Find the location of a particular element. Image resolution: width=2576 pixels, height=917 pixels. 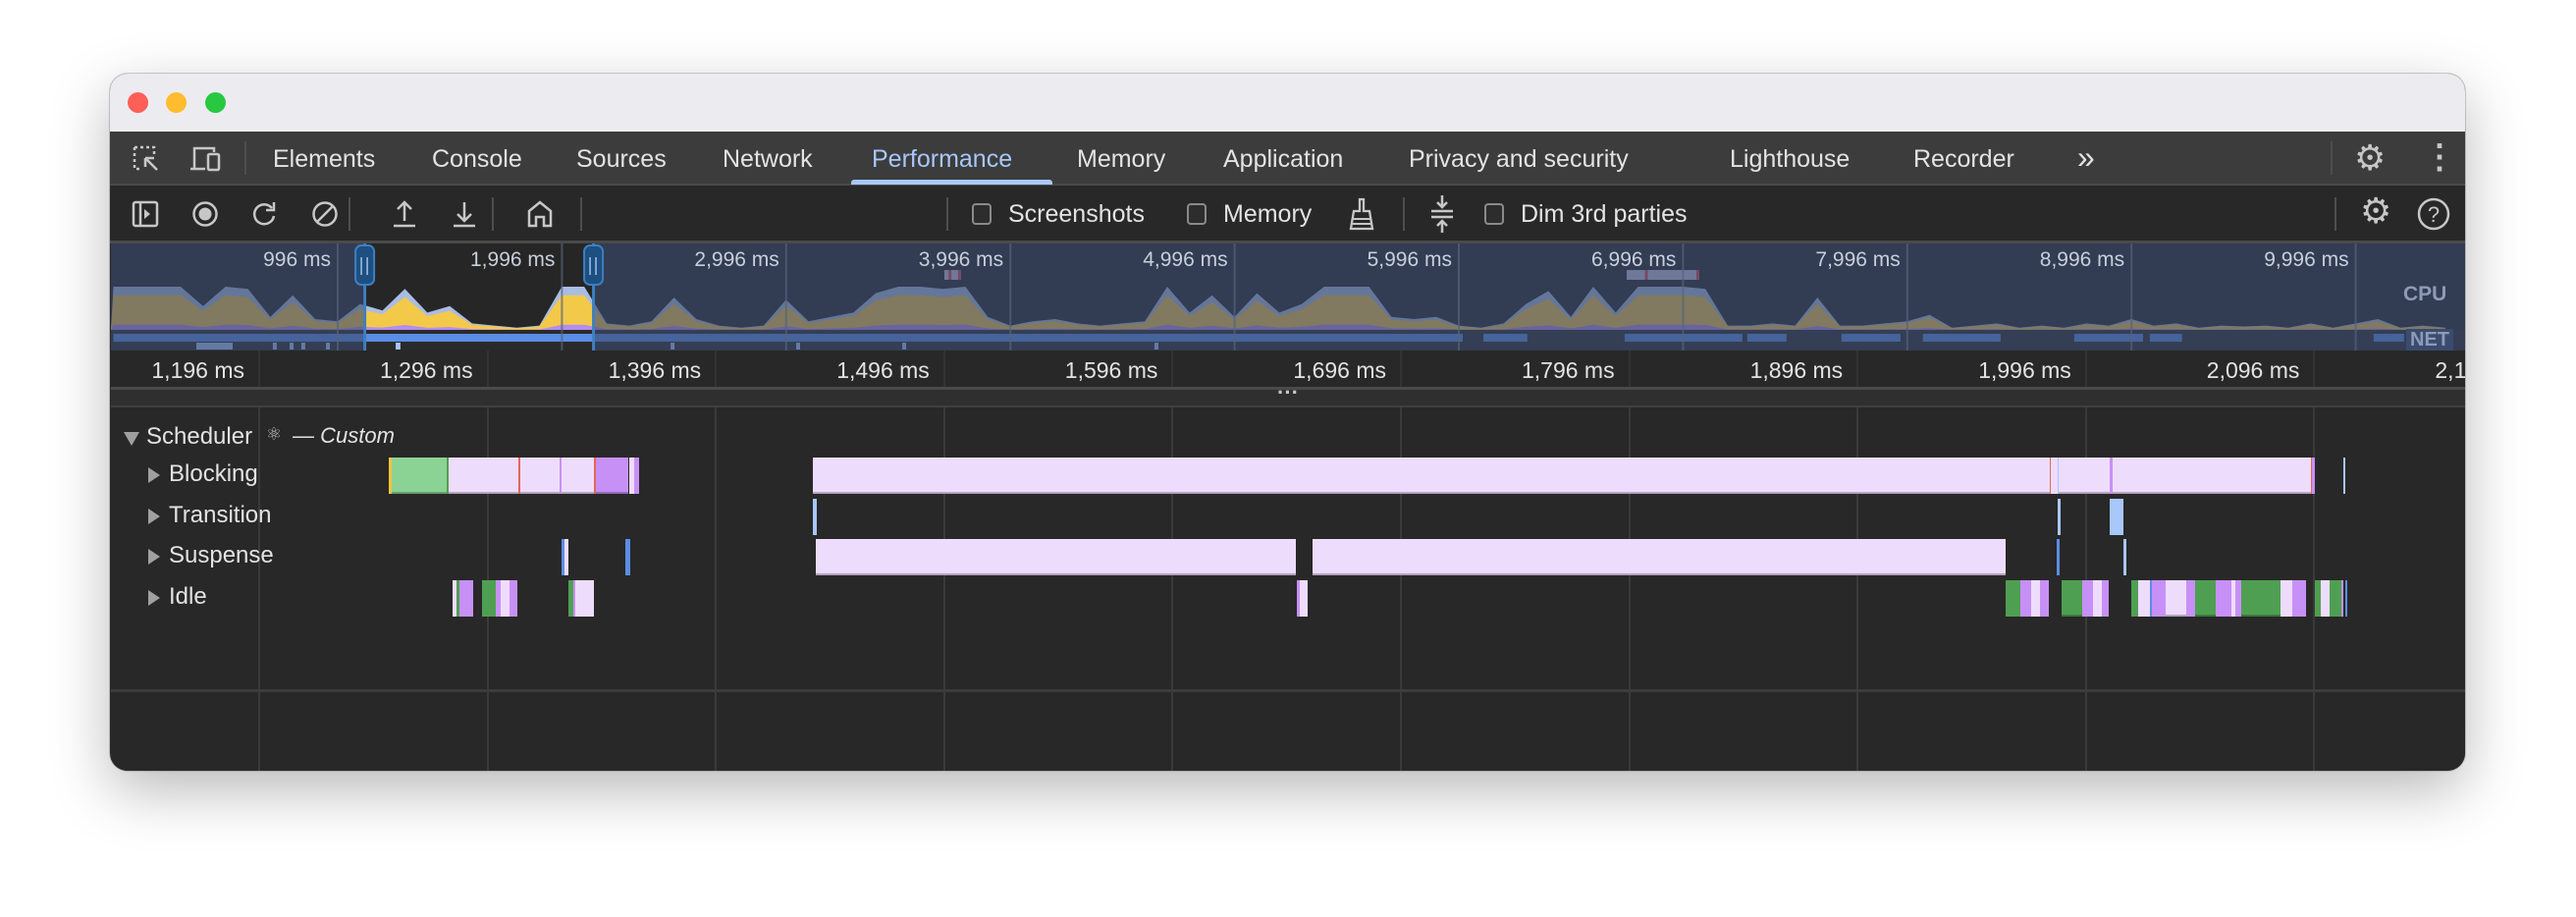

track-label-blocking: Blocking is located at coordinates (213, 473).